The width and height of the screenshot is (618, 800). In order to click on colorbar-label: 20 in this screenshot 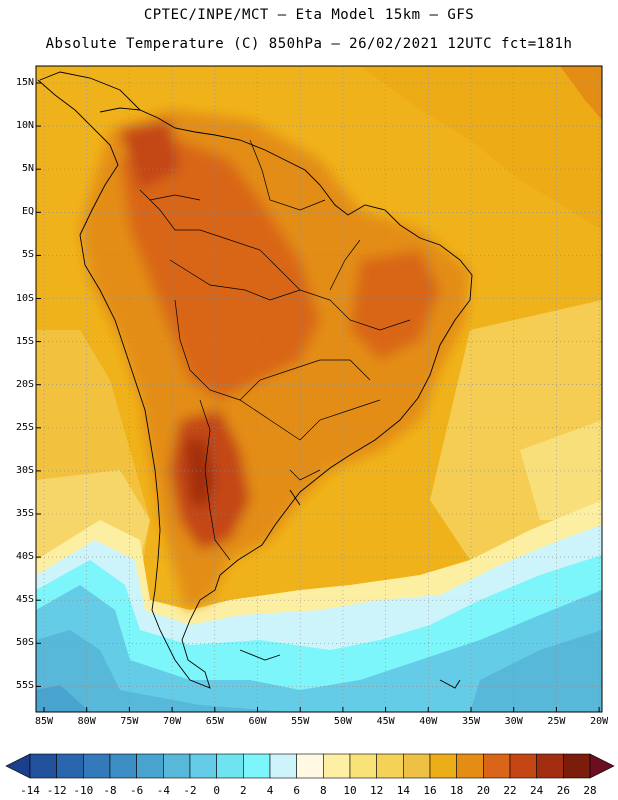, I will do `click(483, 790)`.